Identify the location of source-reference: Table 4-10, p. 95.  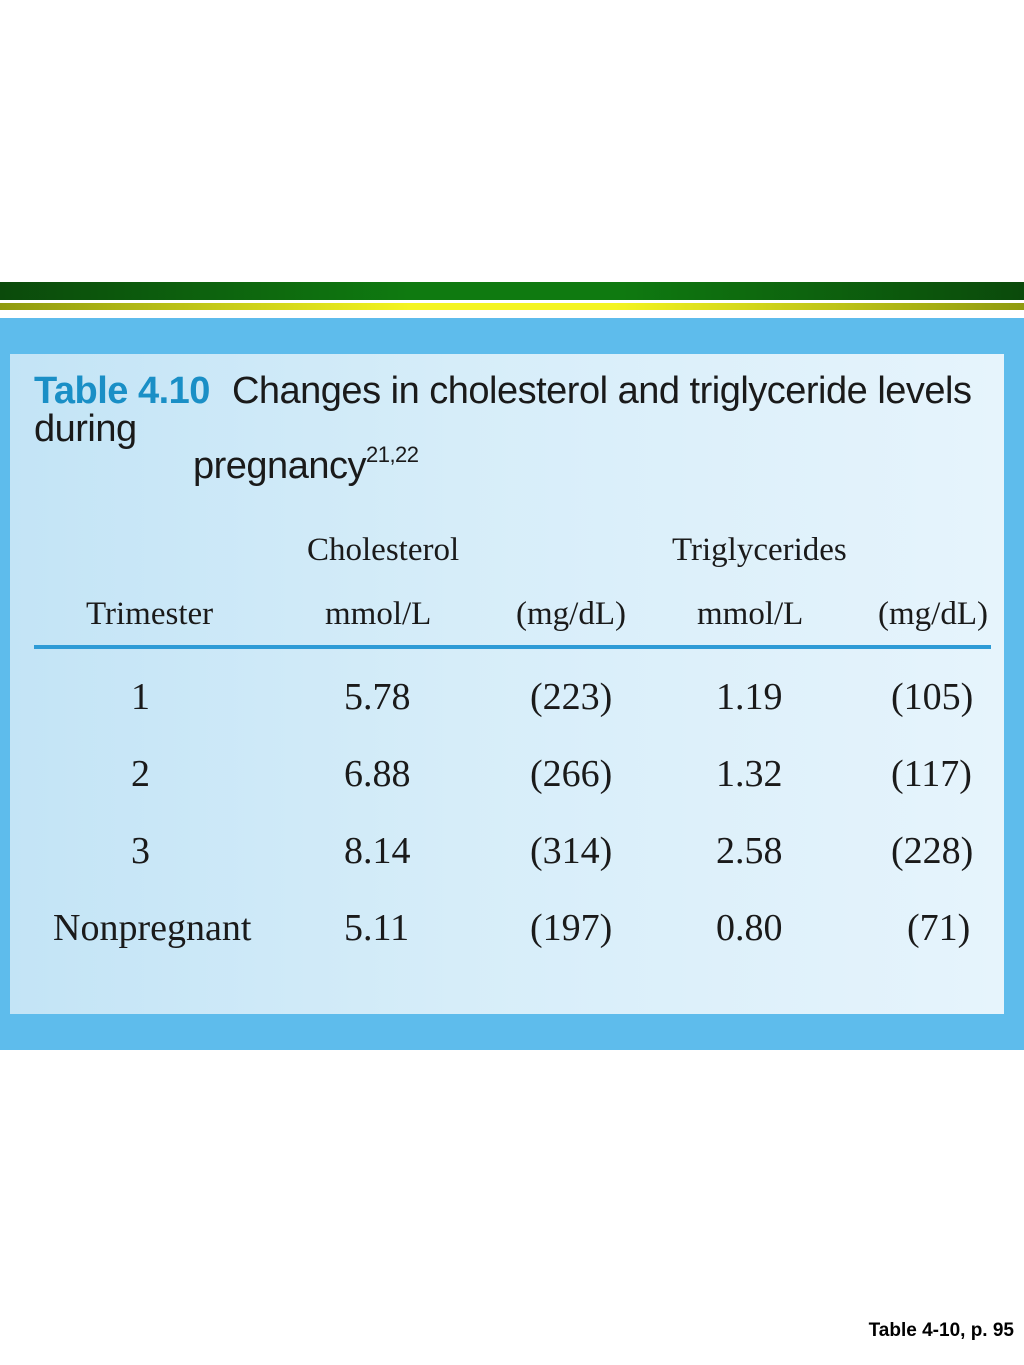
(941, 1330).